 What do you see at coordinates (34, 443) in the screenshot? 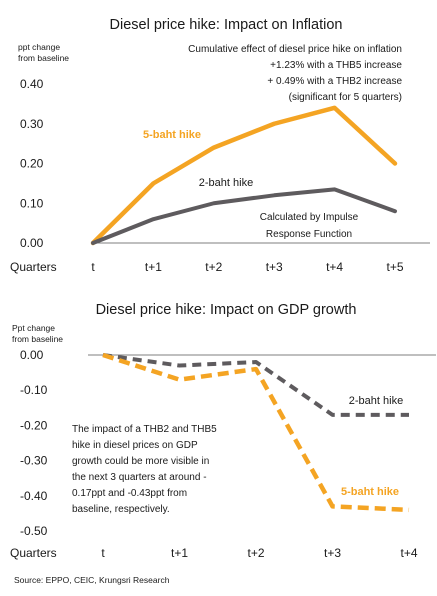
I see `gdp-y-ticks: 0.00 -0.10 -0.20 -0.30 -0.40 -0.50` at bounding box center [34, 443].